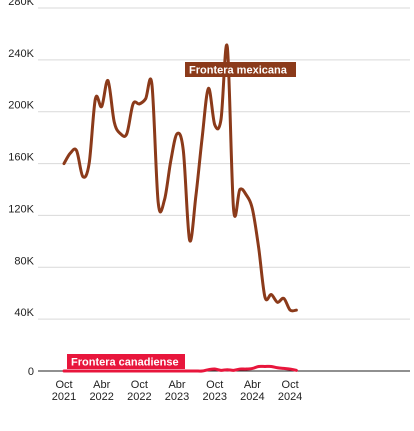 Image resolution: width=414 pixels, height=431 pixels. Describe the element at coordinates (21, 158) in the screenshot. I see `y-tick-label: 160K` at that location.